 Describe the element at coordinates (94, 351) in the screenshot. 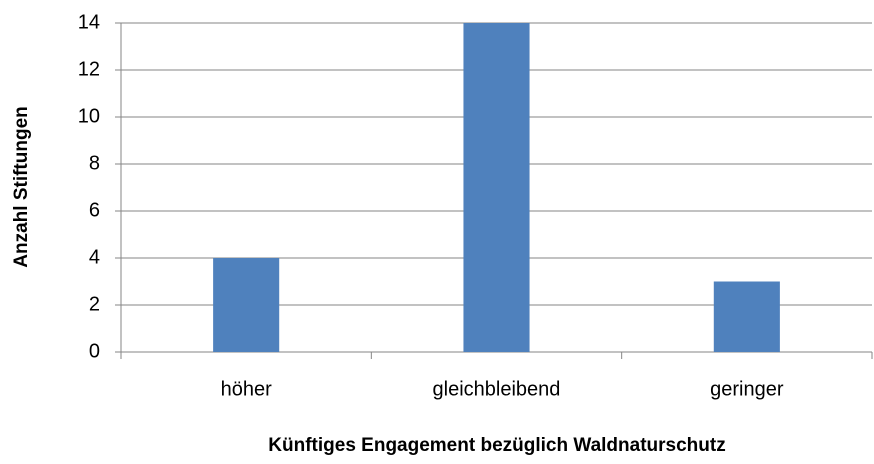

I see `y-tick-label: 0` at that location.